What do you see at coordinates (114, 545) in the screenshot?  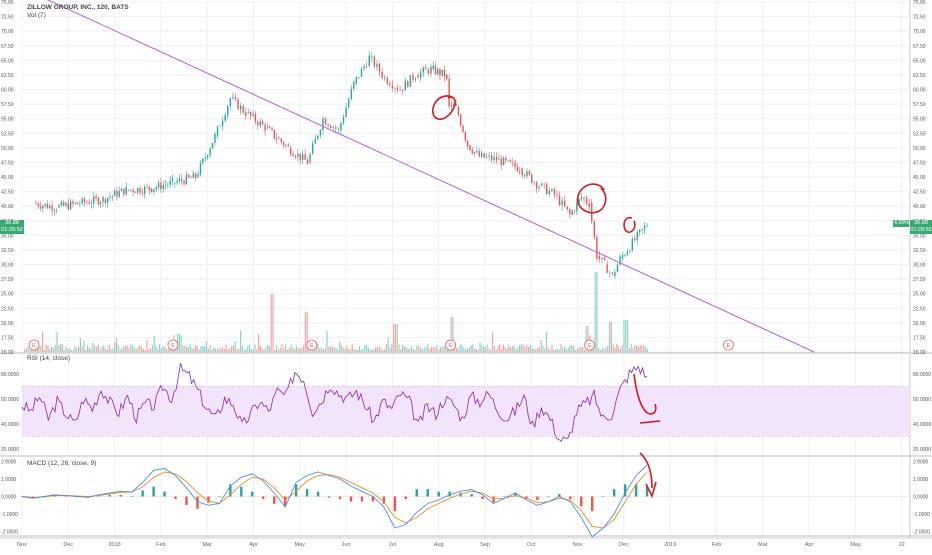 I see `x-tick-label: 2018` at bounding box center [114, 545].